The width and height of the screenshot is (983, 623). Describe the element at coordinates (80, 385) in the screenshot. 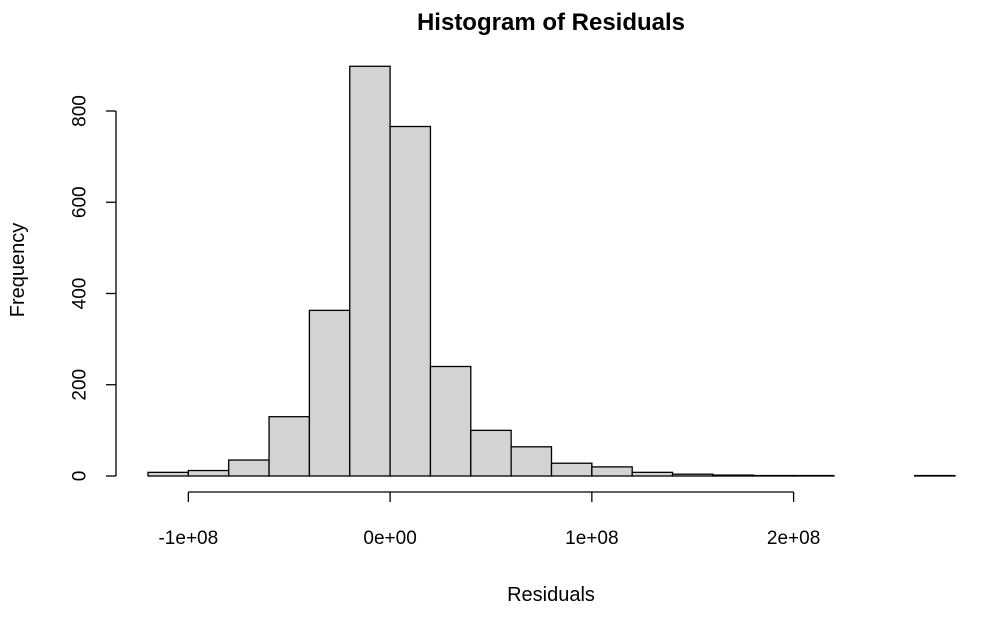

I see `y-tick-label: 200` at that location.